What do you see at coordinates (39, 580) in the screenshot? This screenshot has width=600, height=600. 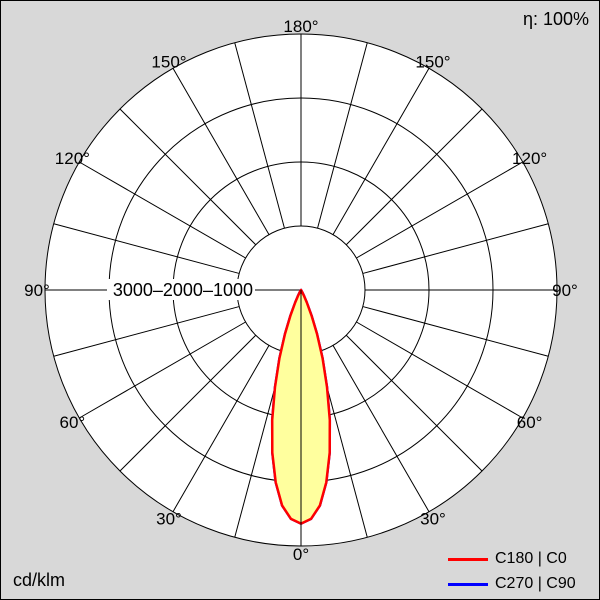 I see `units-label: cd/klm` at bounding box center [39, 580].